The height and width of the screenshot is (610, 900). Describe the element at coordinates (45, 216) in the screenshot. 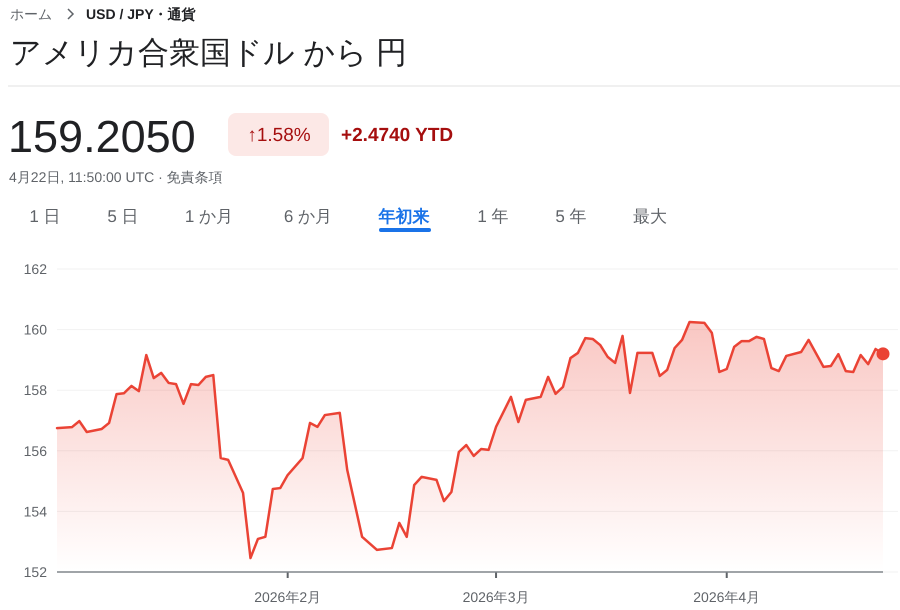

I see `text: 1 日` at that location.